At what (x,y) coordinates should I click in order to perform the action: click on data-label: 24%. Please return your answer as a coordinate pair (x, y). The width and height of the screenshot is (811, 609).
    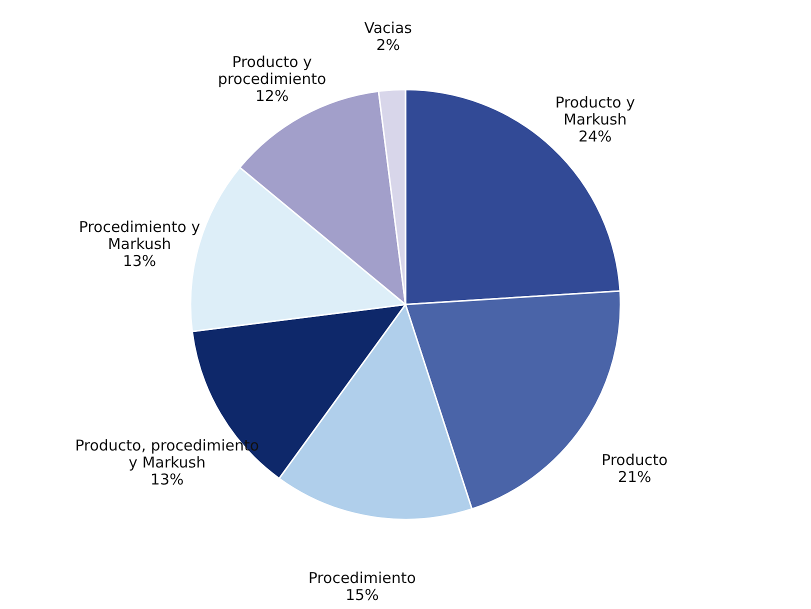
    Looking at the image, I should click on (595, 137).